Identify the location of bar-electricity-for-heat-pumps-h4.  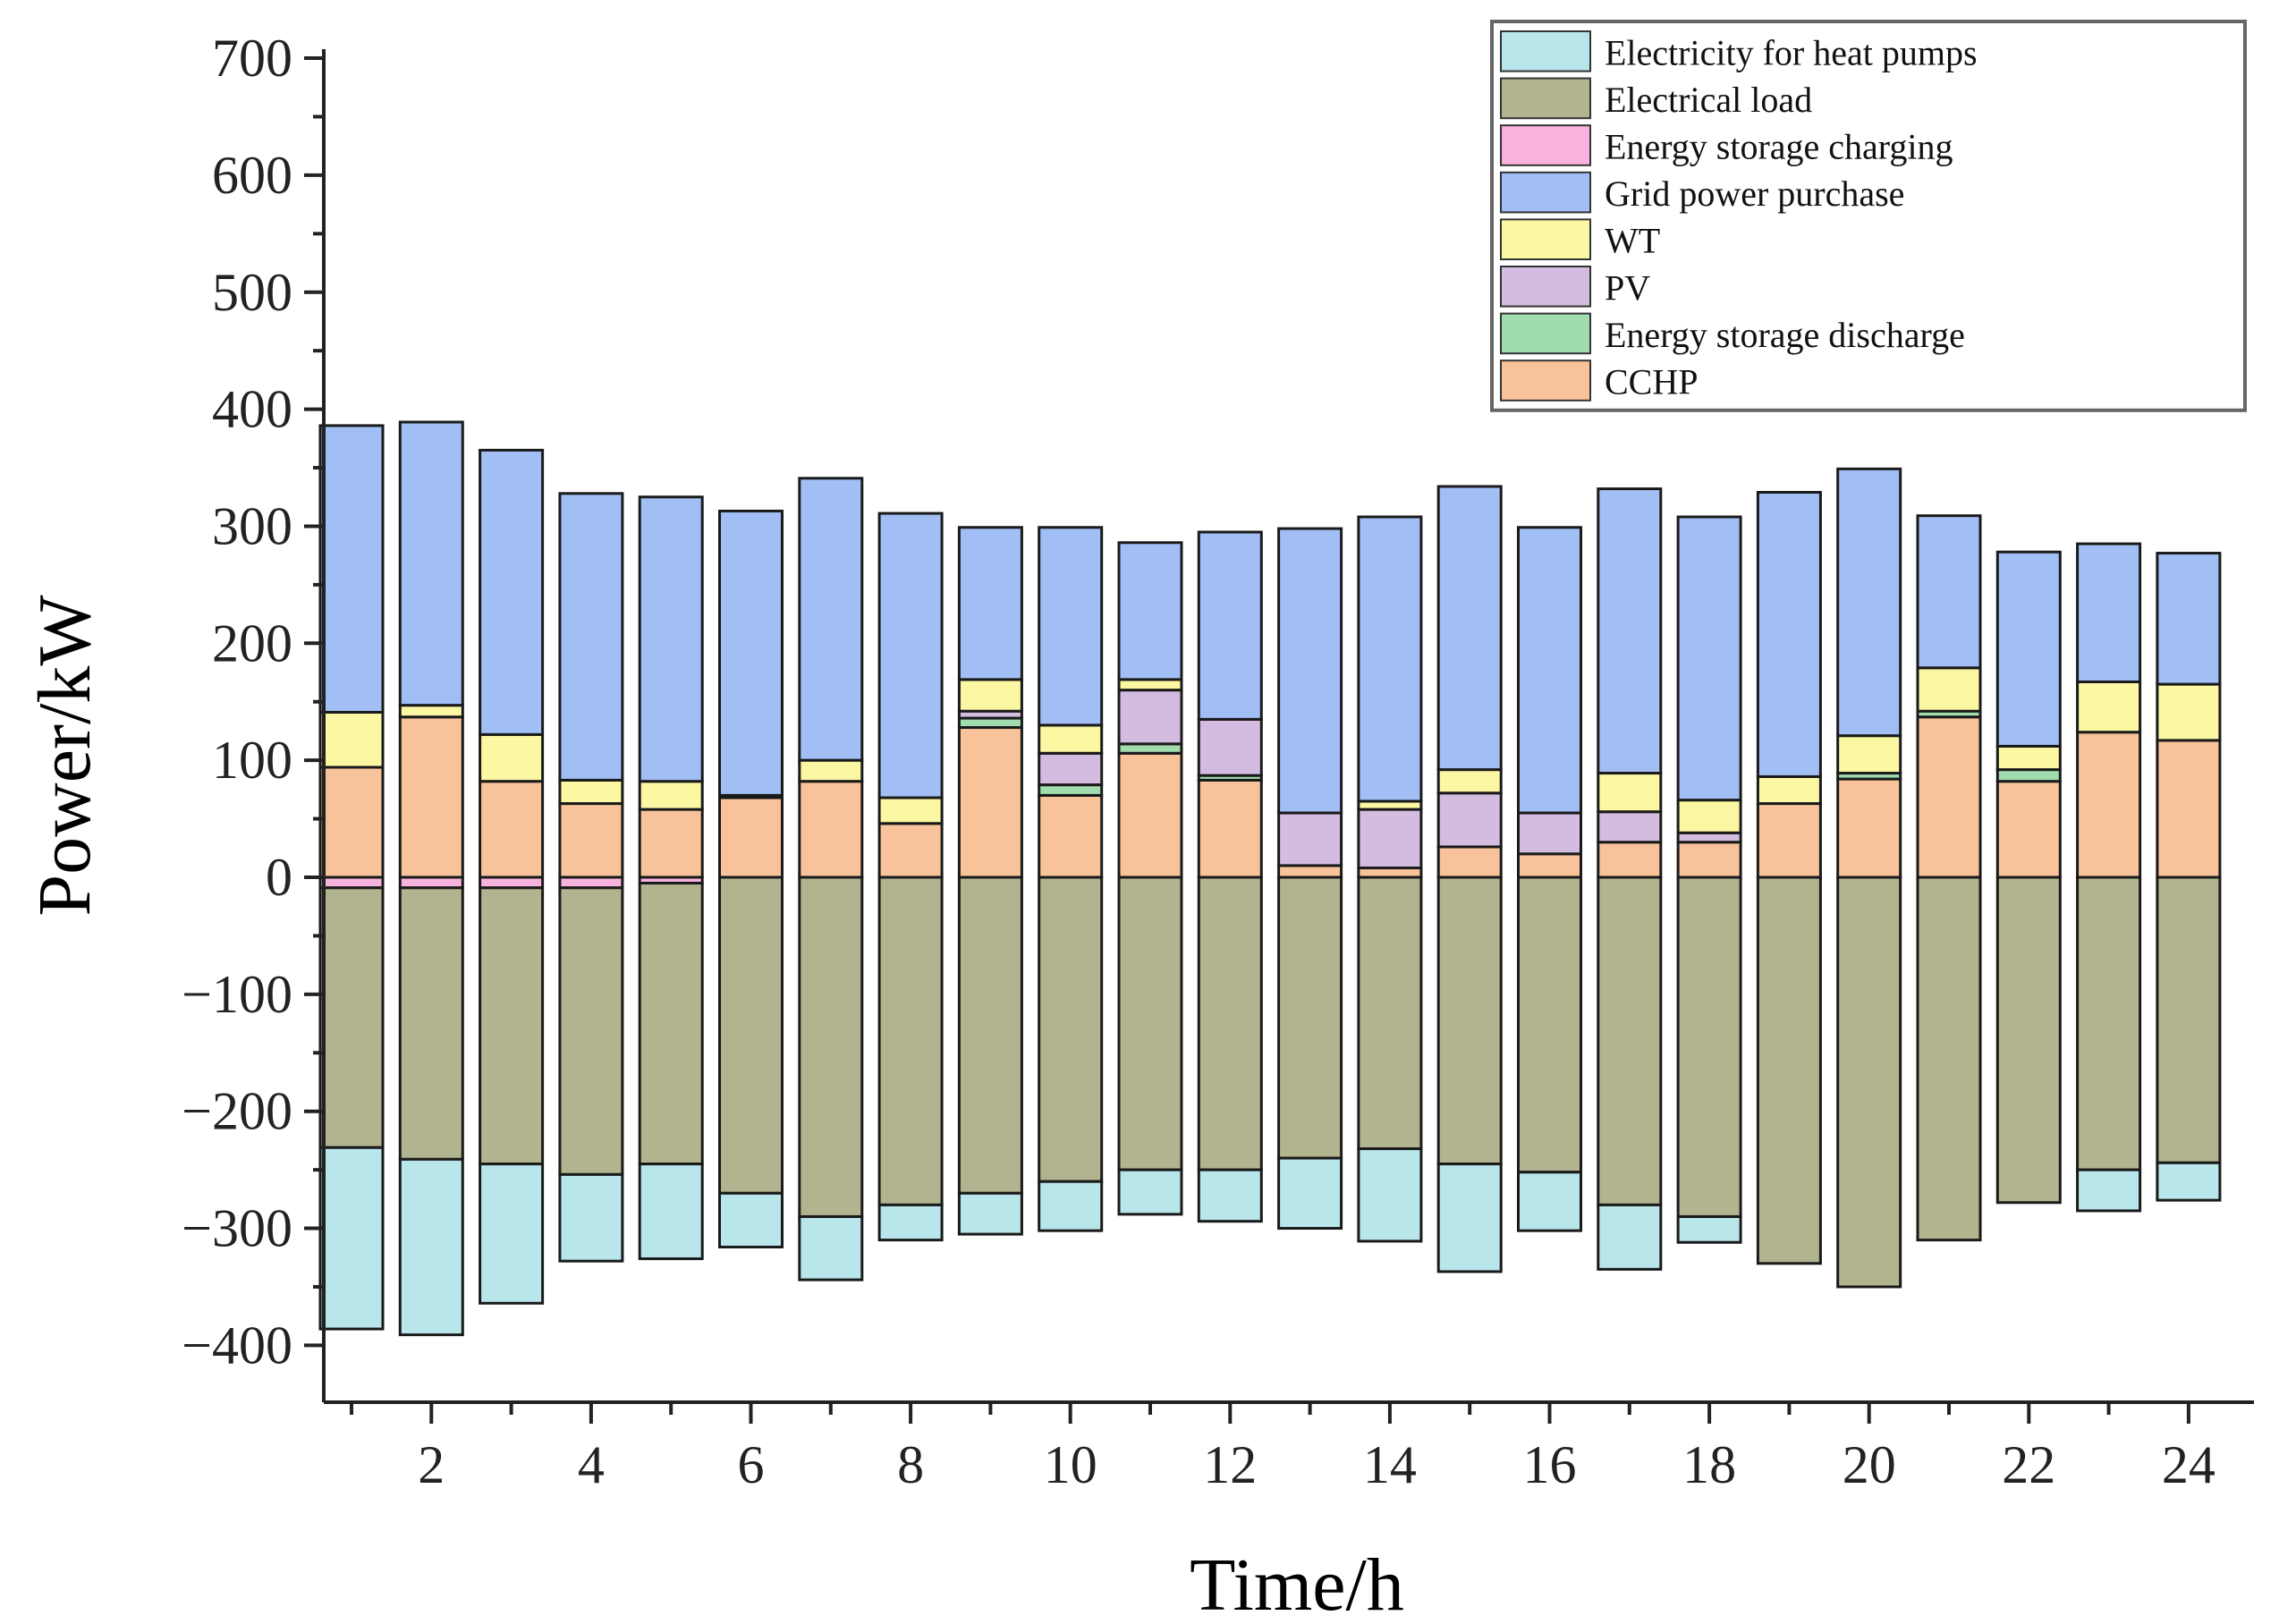
(591, 1217).